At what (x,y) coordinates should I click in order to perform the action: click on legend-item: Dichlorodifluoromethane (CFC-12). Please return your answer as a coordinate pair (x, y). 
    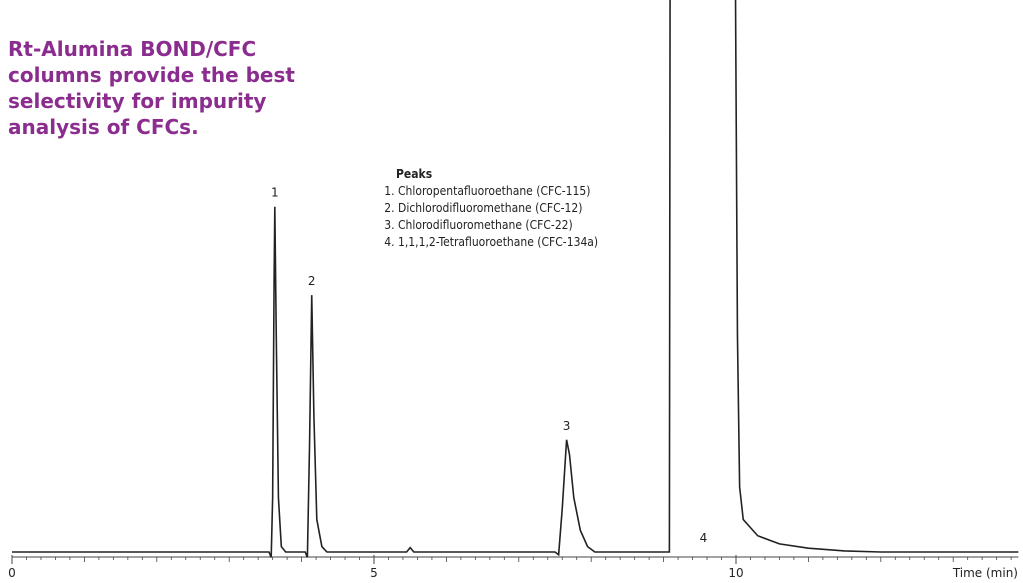
    Looking at the image, I should click on (498, 208).